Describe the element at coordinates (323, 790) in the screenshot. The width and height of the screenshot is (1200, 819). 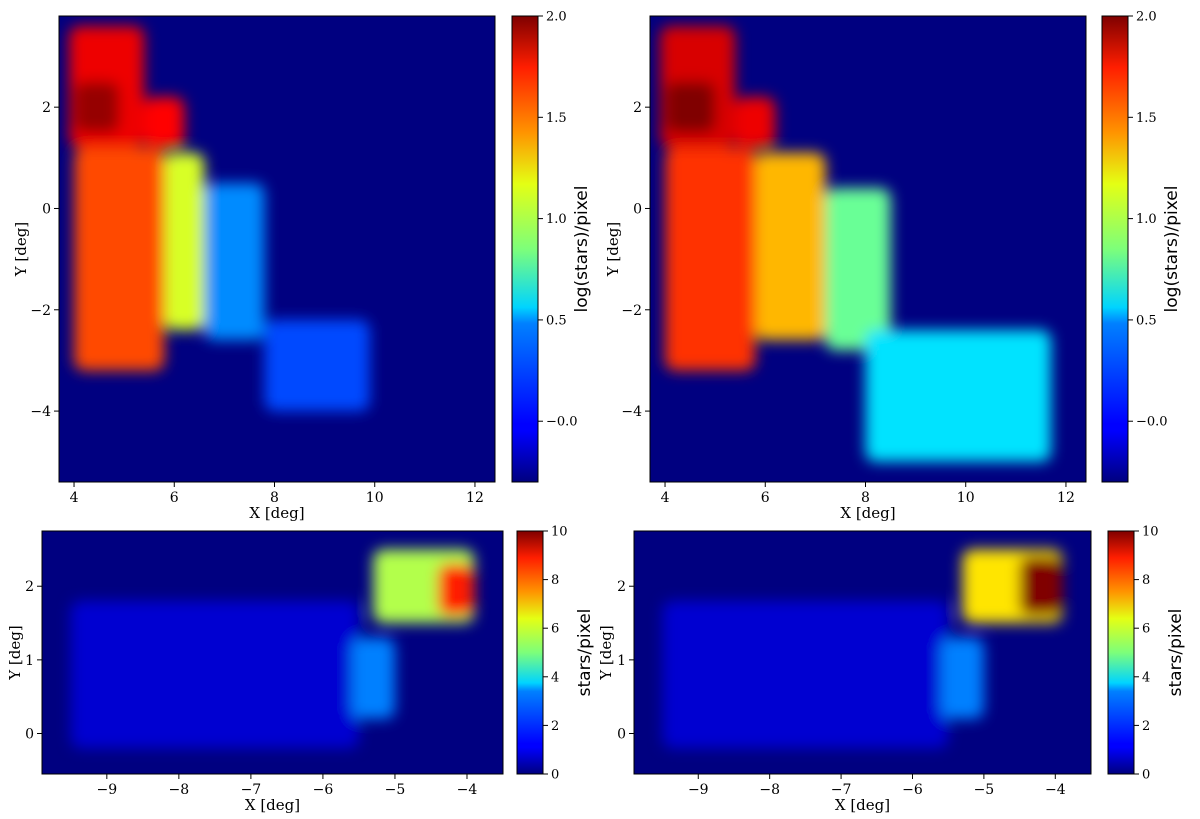
I see `x-tick-label: −6` at that location.